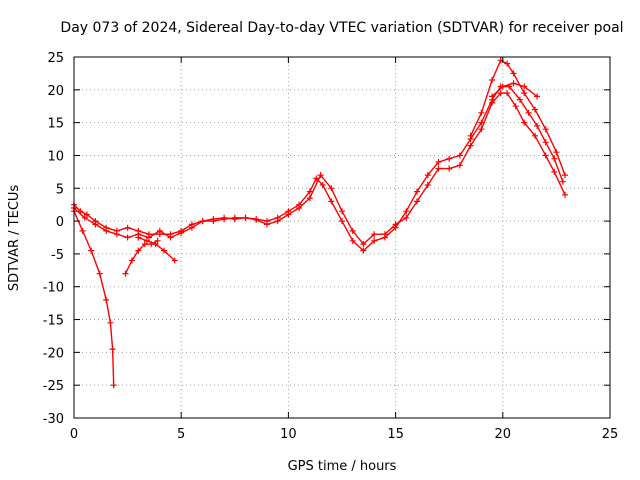 This screenshot has width=640, height=480. I want to click on x-tick-label: 5, so click(181, 434).